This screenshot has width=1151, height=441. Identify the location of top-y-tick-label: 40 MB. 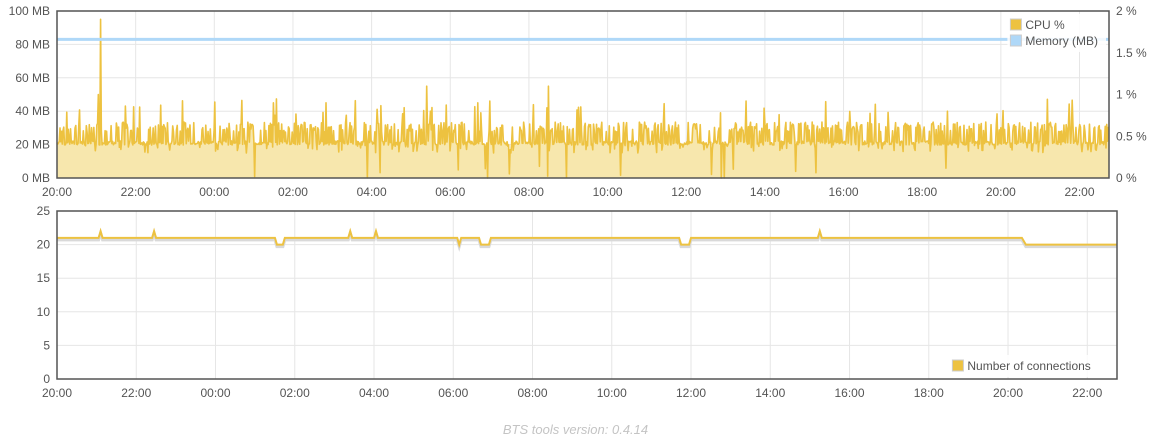
(32, 111).